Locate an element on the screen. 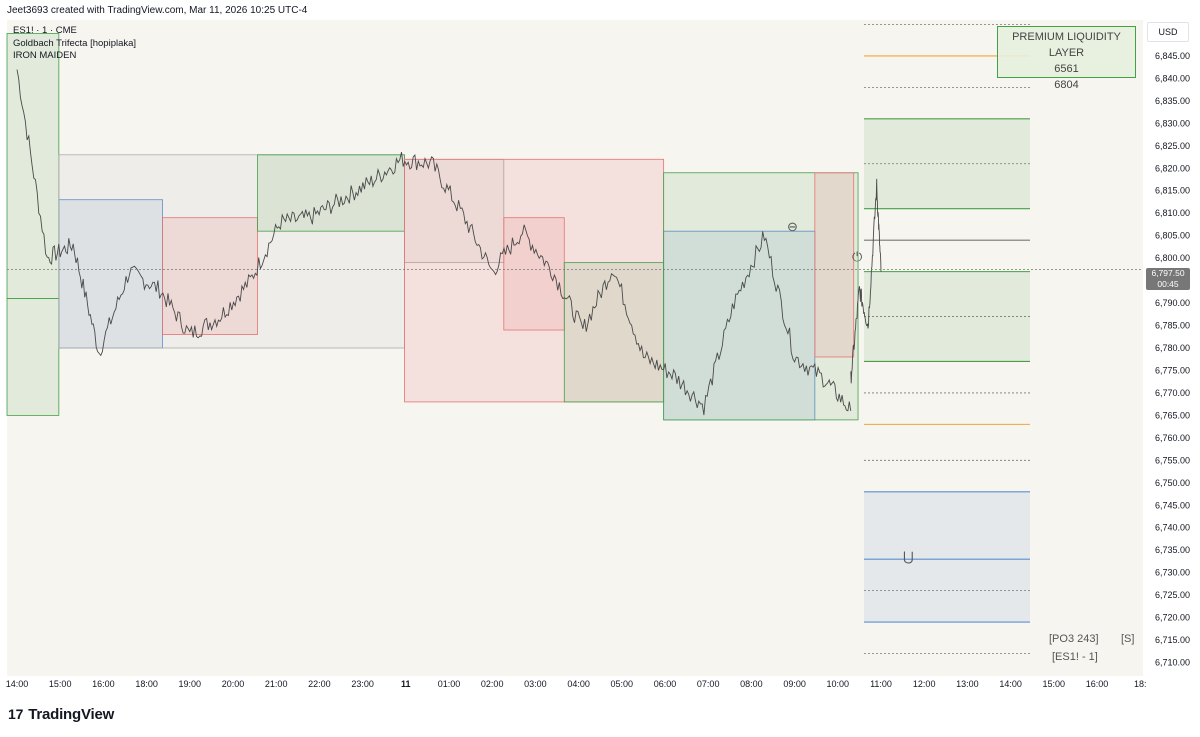 The image size is (1200, 737). s-label: [S] is located at coordinates (1128, 639).